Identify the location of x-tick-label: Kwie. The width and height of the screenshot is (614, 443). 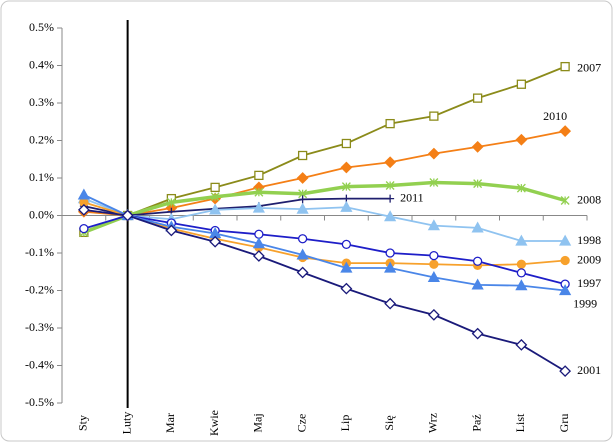
(214, 423).